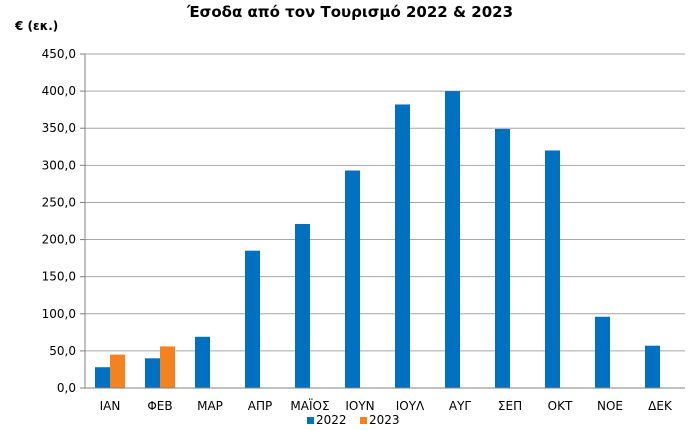  I want to click on chart-title: Έσοδα από τον Τουρισμό 2022 & 2023, so click(349, 12).